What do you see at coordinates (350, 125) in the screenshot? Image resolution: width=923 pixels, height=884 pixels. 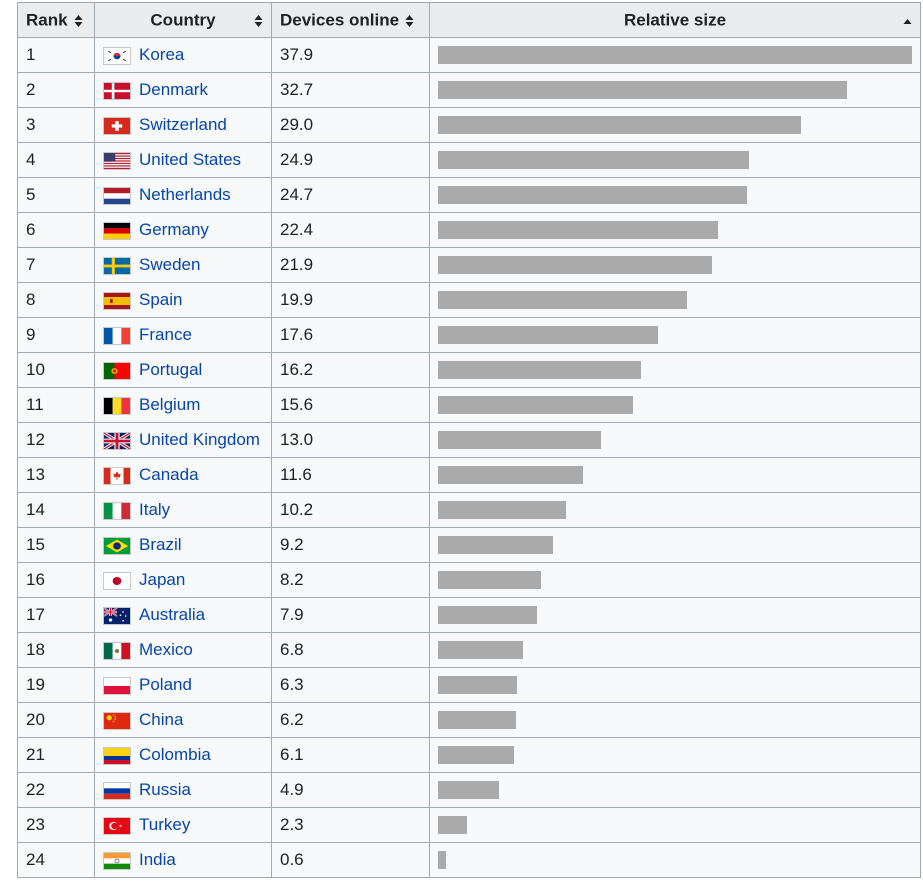 I see `devices-online-cell: 29.0` at bounding box center [350, 125].